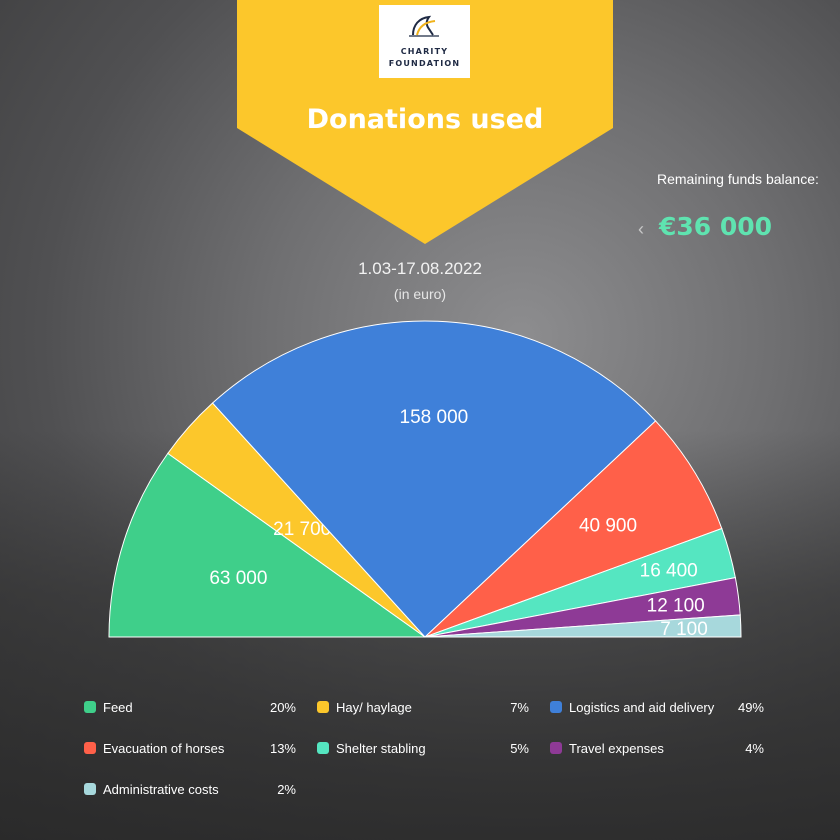 Image resolution: width=840 pixels, height=840 pixels. Describe the element at coordinates (738, 179) in the screenshot. I see `remaining-funds-label: Remaining funds balance:` at that location.